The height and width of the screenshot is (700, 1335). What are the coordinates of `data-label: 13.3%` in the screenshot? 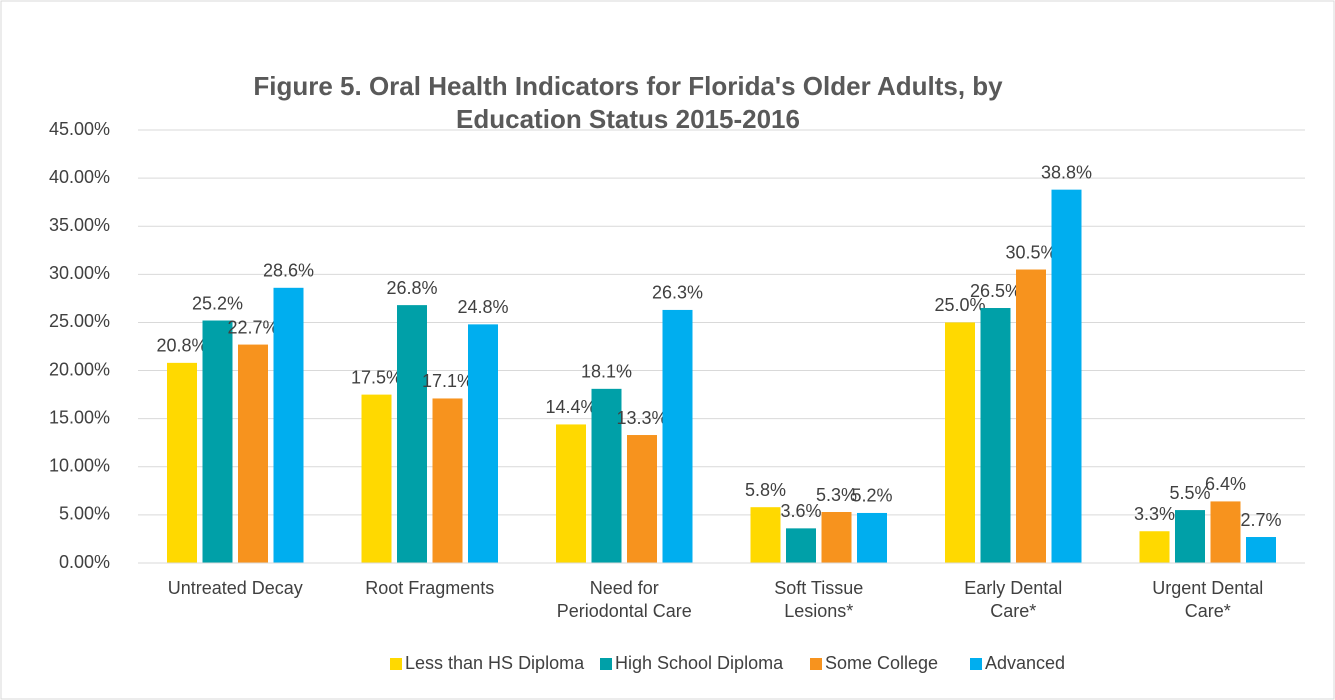 It's located at (641, 418).